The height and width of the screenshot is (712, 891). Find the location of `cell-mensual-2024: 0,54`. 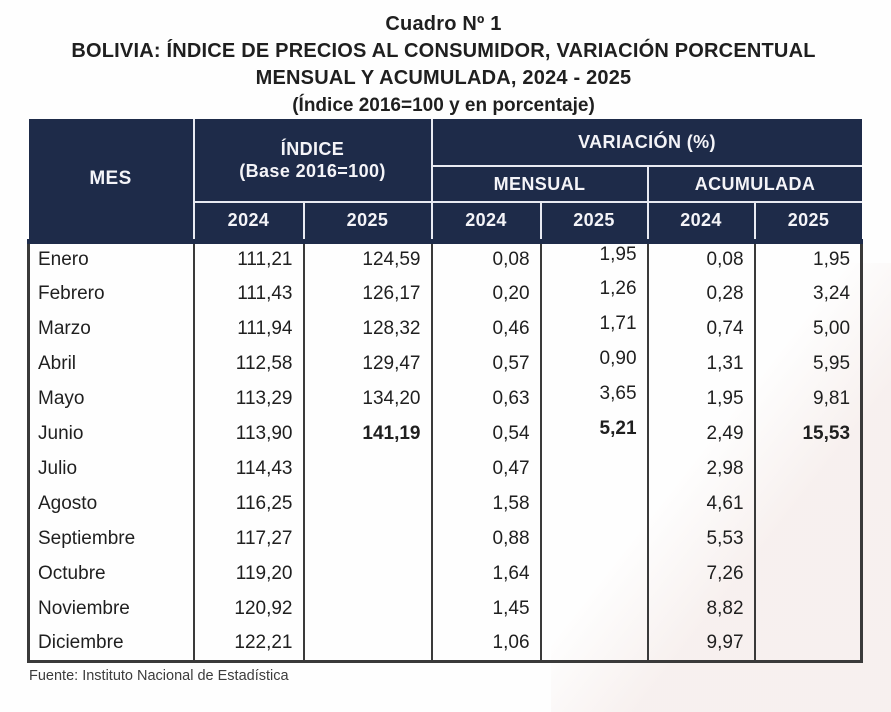

cell-mensual-2024: 0,54 is located at coordinates (486, 433).